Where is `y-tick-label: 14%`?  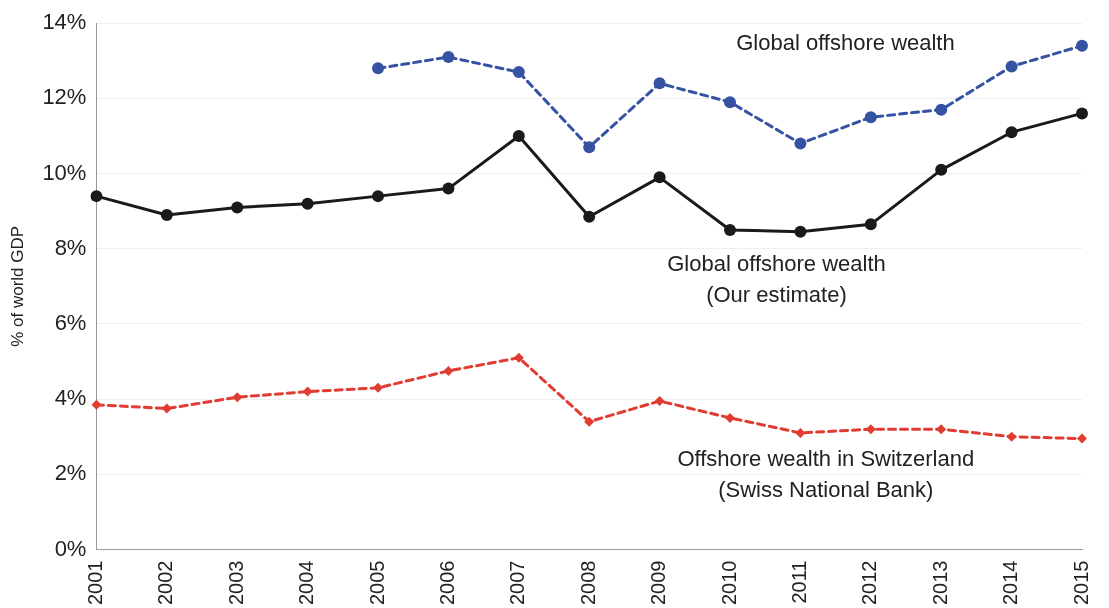 y-tick-label: 14% is located at coordinates (64, 22).